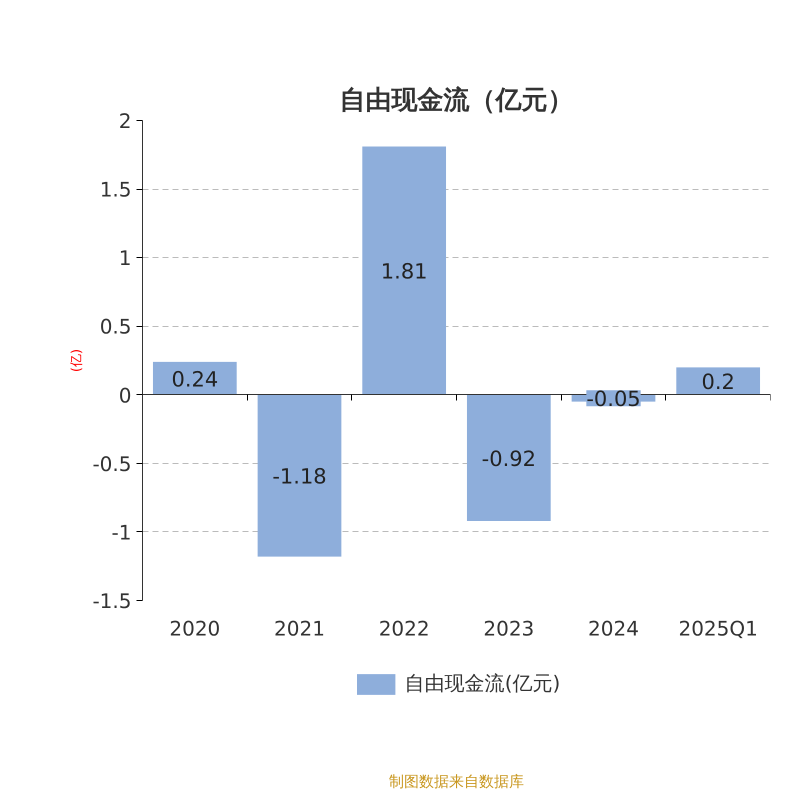  Describe the element at coordinates (116, 326) in the screenshot. I see `y-tick-label: 0.5` at that location.